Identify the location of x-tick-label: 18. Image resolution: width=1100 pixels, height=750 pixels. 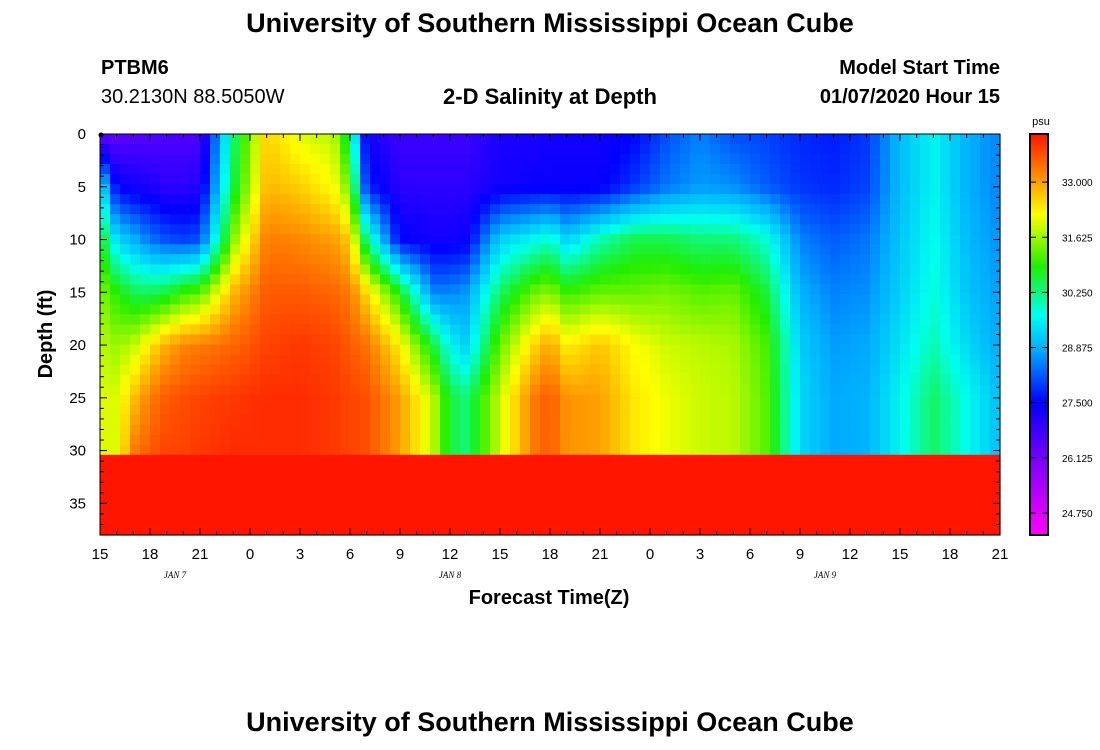
(950, 554).